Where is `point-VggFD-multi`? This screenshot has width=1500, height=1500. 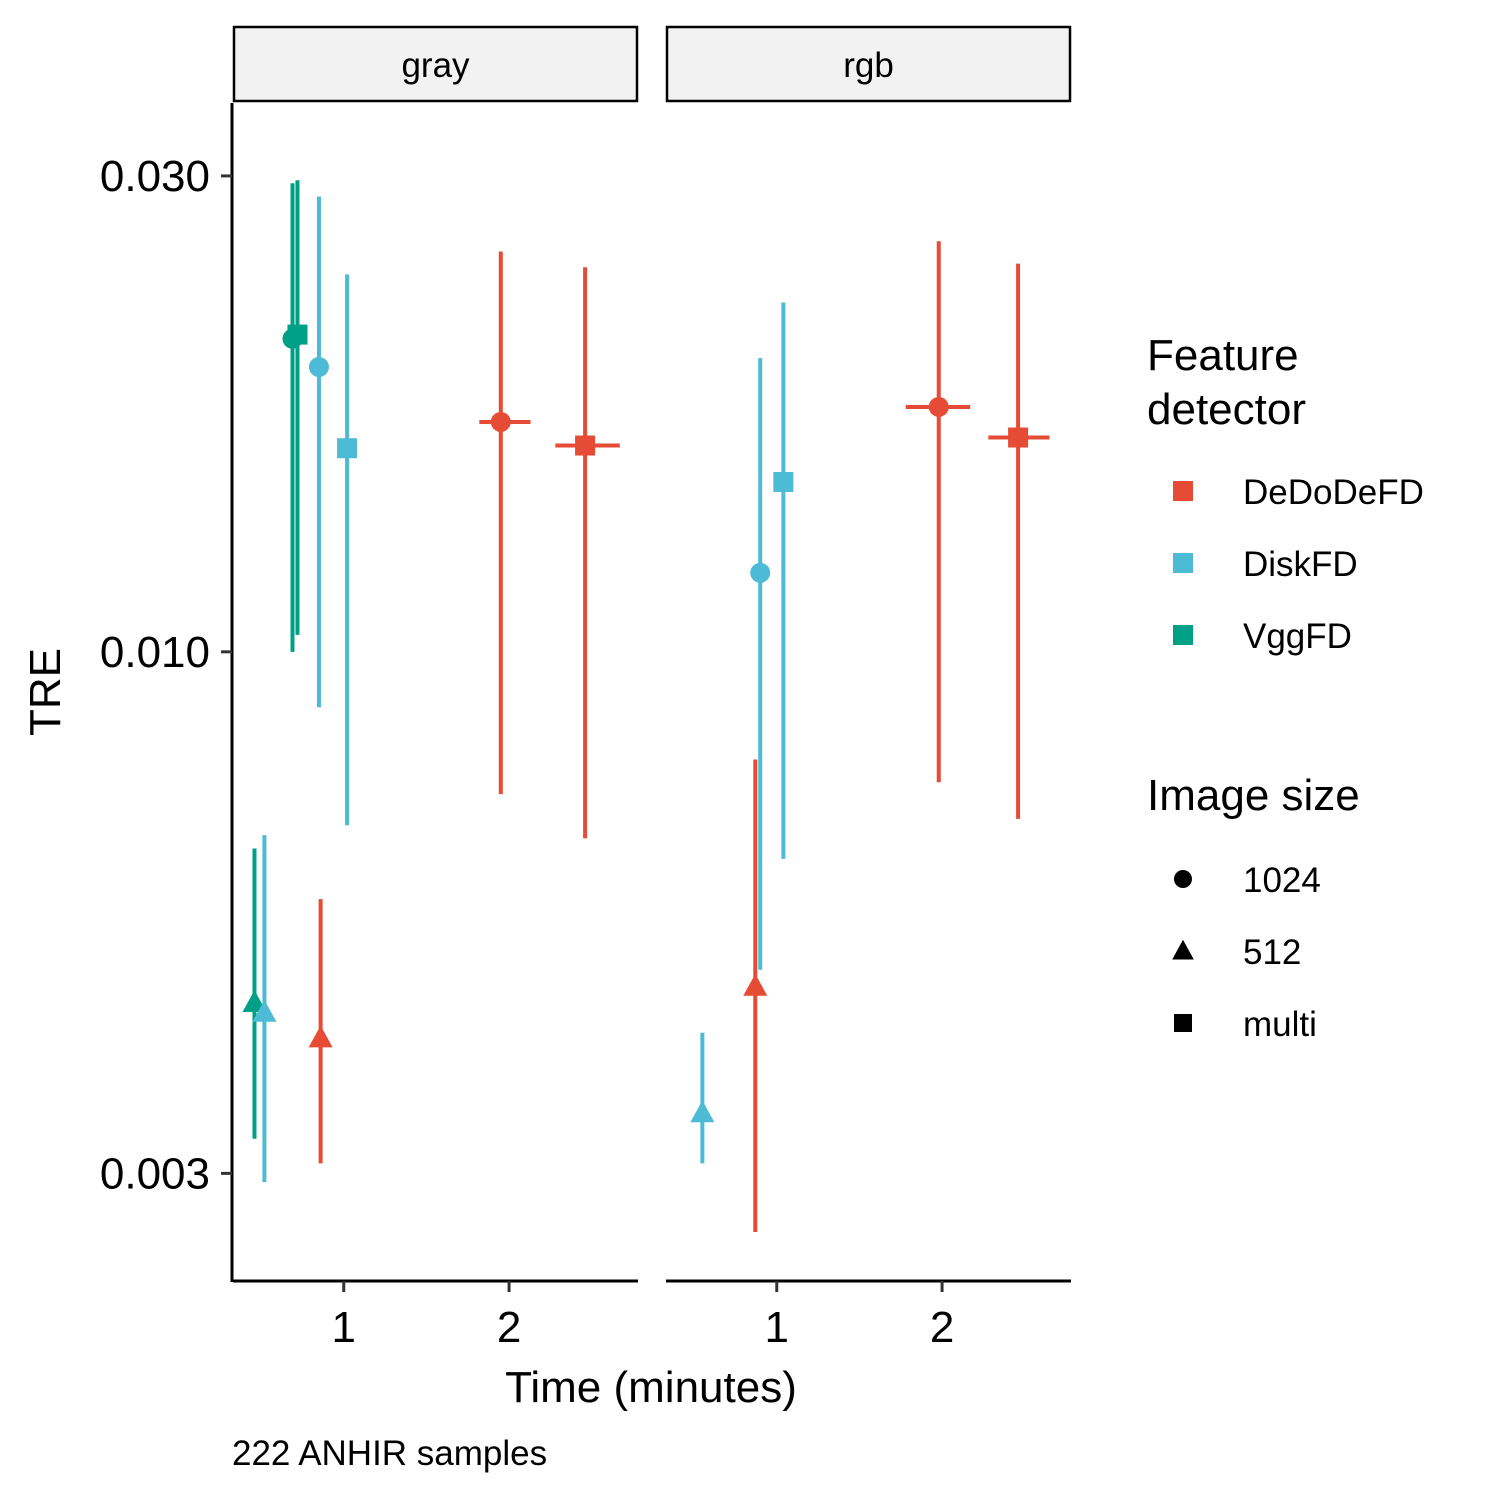 point-VggFD-multi is located at coordinates (297, 407).